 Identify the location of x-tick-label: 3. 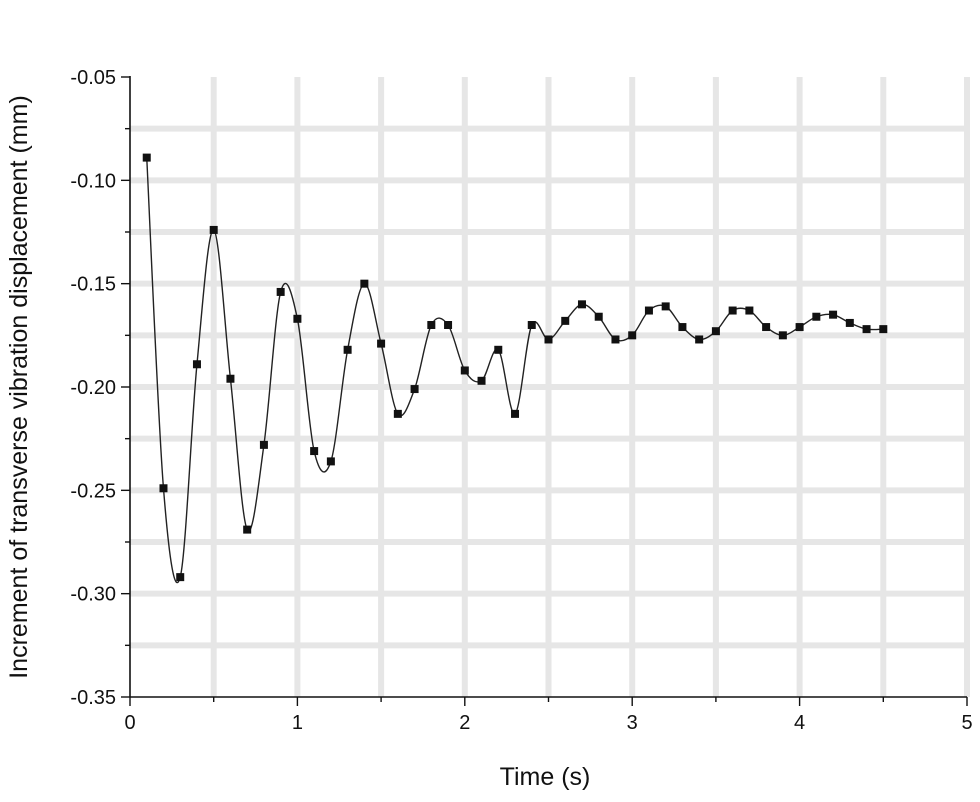
(632, 723).